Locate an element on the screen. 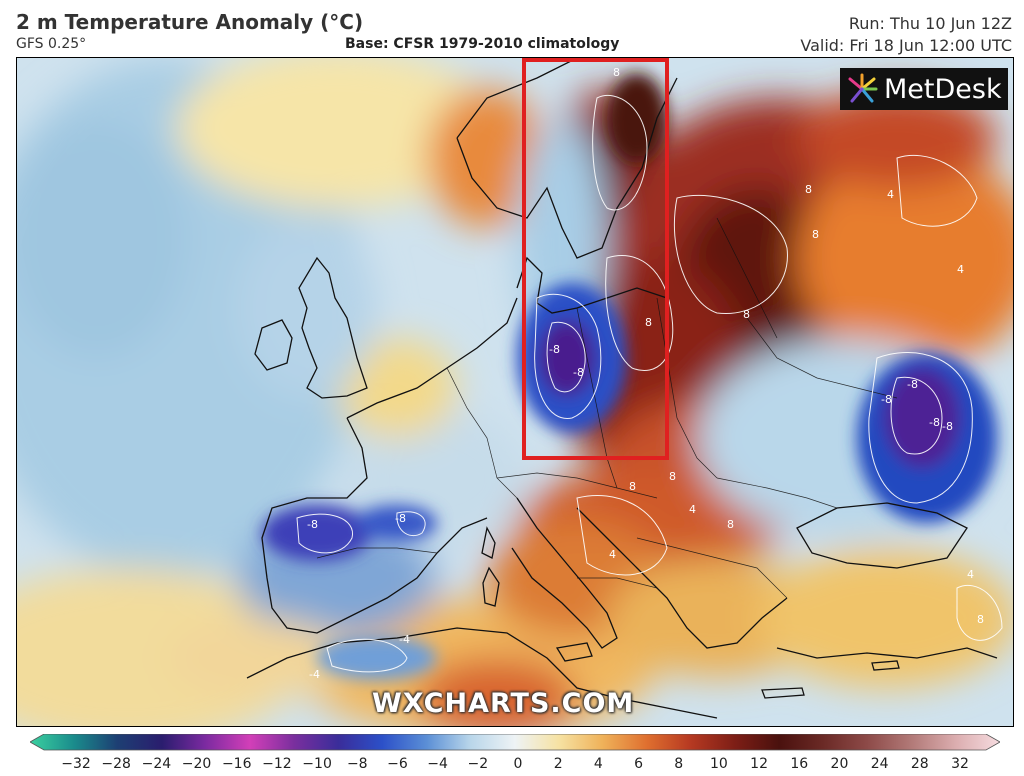 The width and height of the screenshot is (1024, 776). color-scale-tick-label: 4 is located at coordinates (598, 764).